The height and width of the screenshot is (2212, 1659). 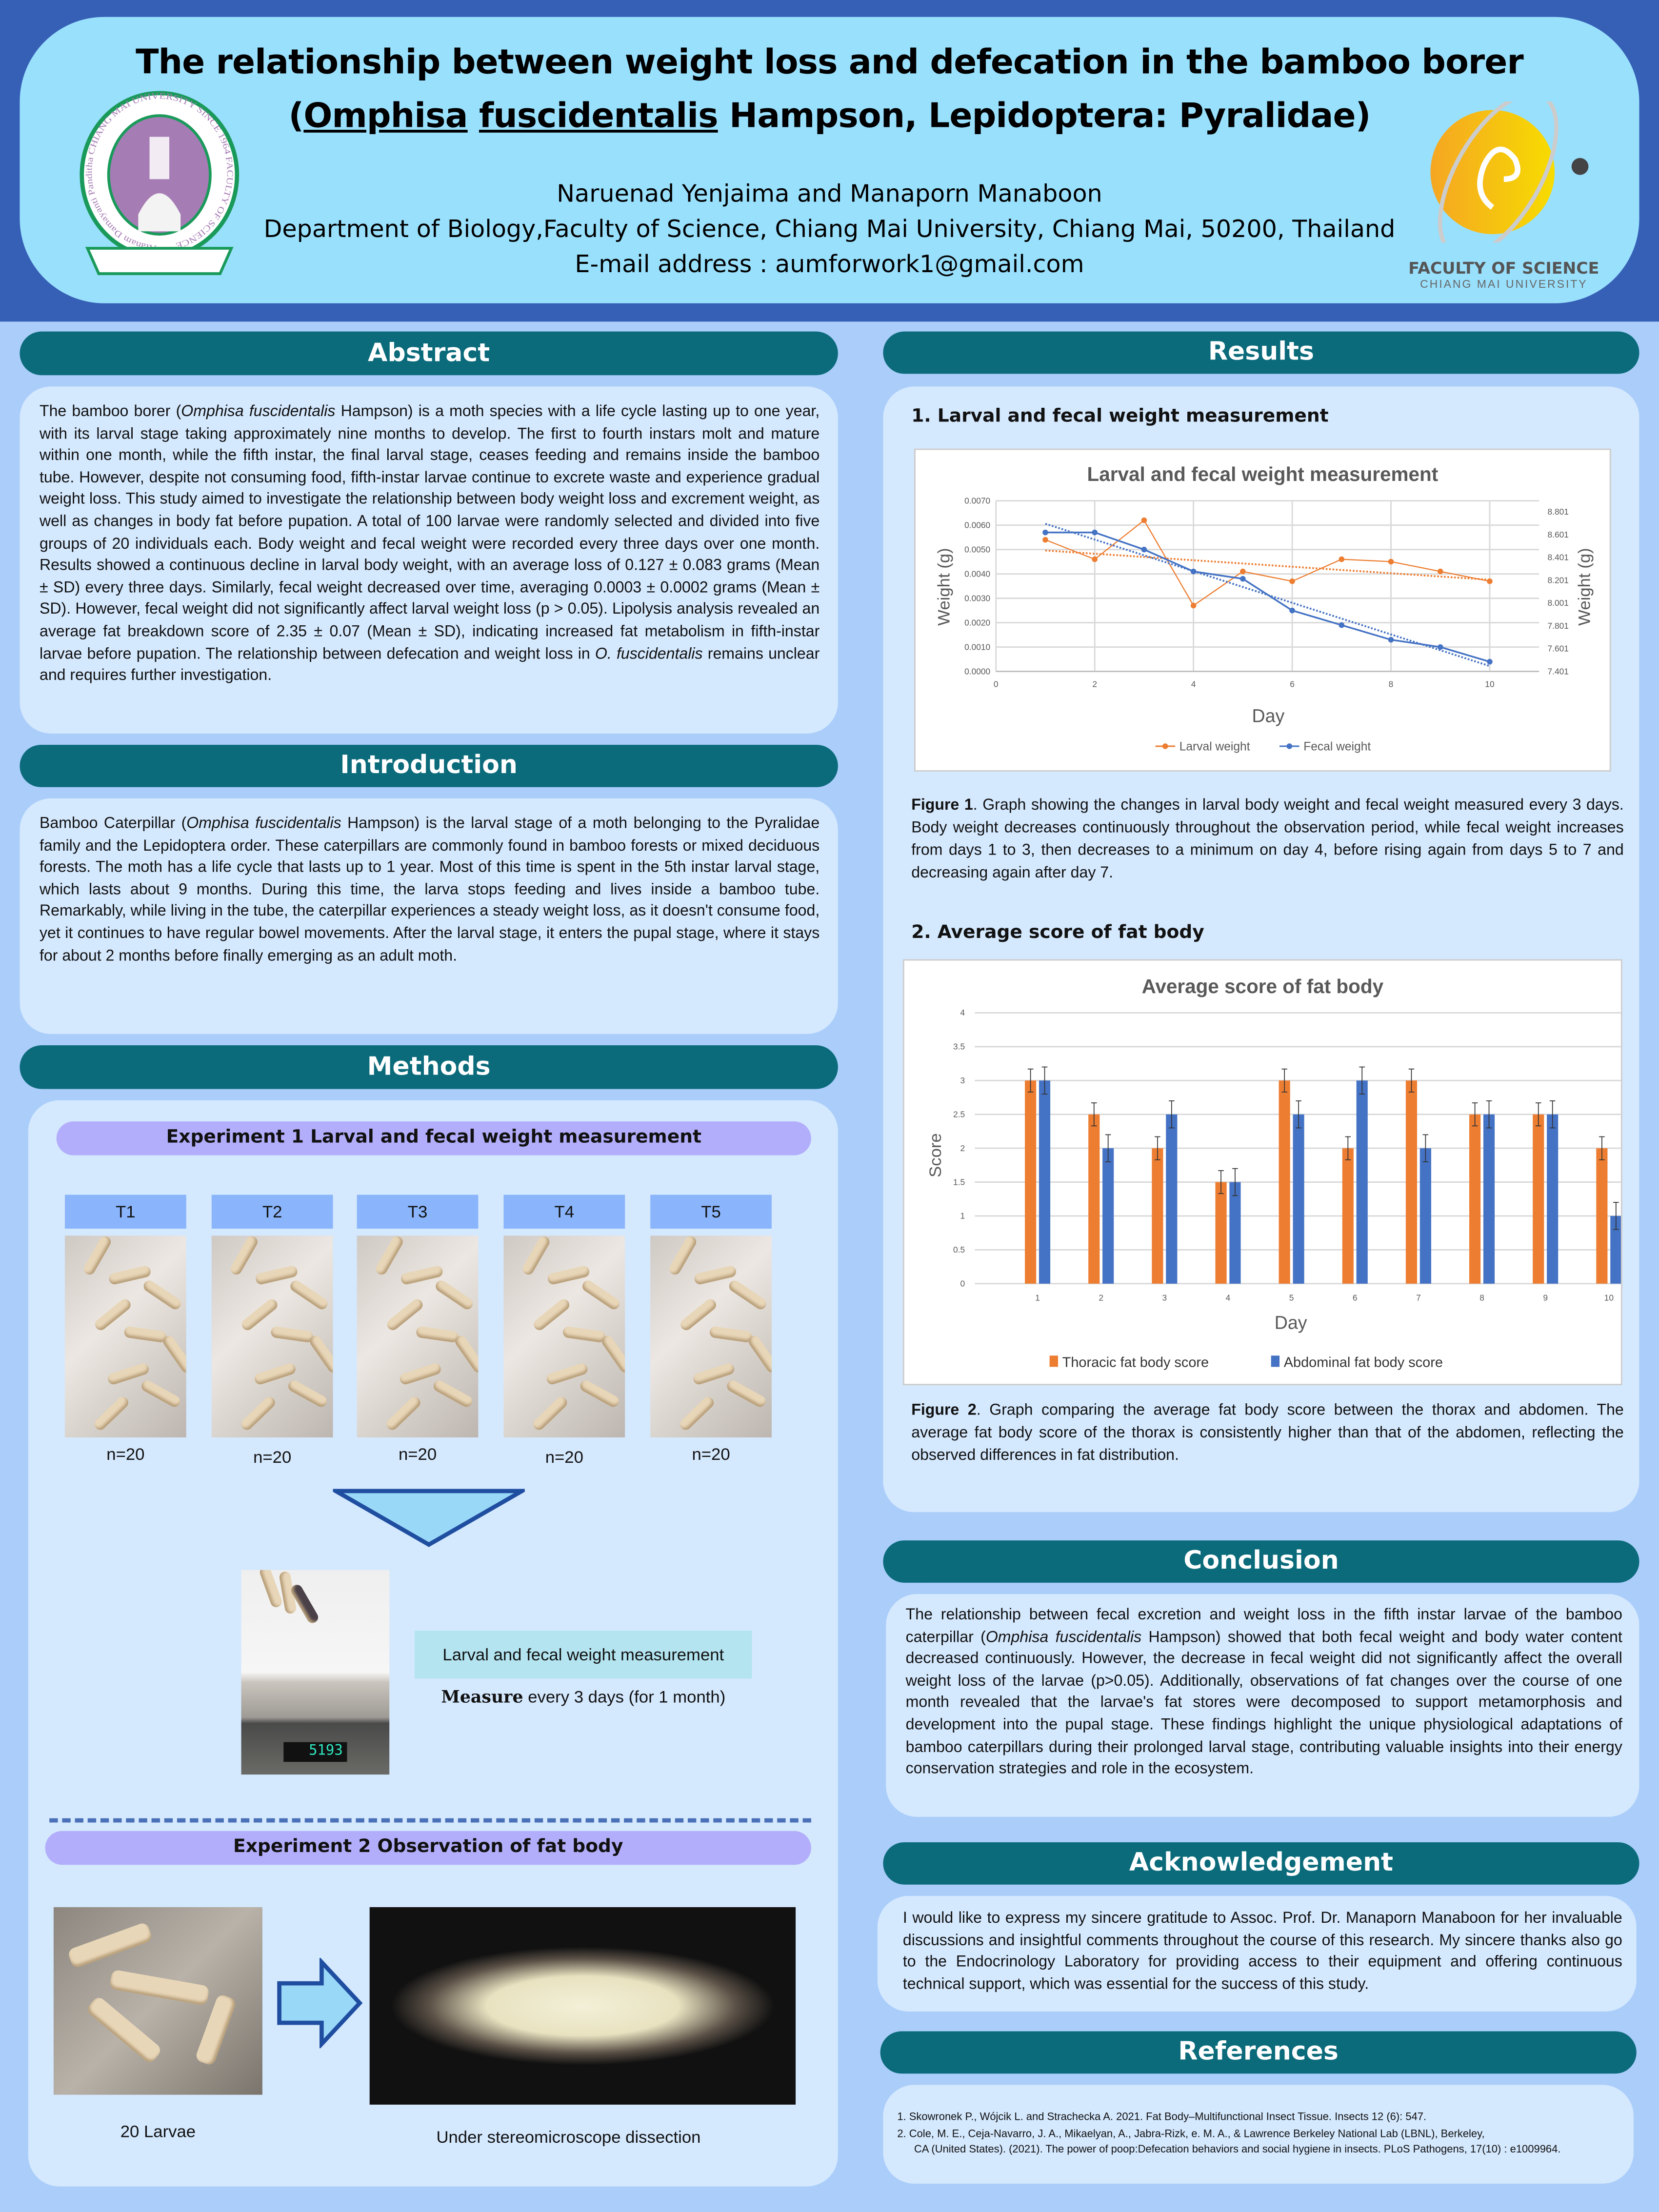 I want to click on y-tick-label: 0.0070, so click(x=977, y=500).